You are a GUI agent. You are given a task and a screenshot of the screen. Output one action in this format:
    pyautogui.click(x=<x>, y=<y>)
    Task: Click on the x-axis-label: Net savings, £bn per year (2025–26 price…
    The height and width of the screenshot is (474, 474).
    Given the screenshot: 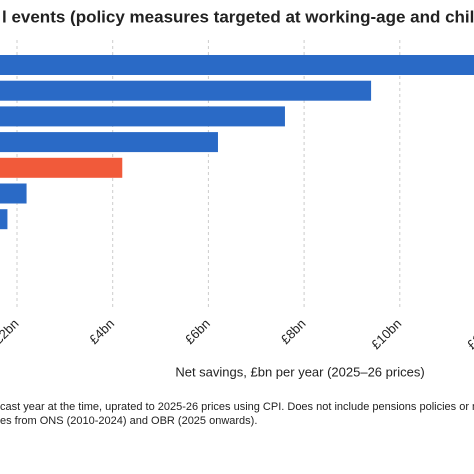 What is the action you would take?
    pyautogui.click(x=299, y=371)
    